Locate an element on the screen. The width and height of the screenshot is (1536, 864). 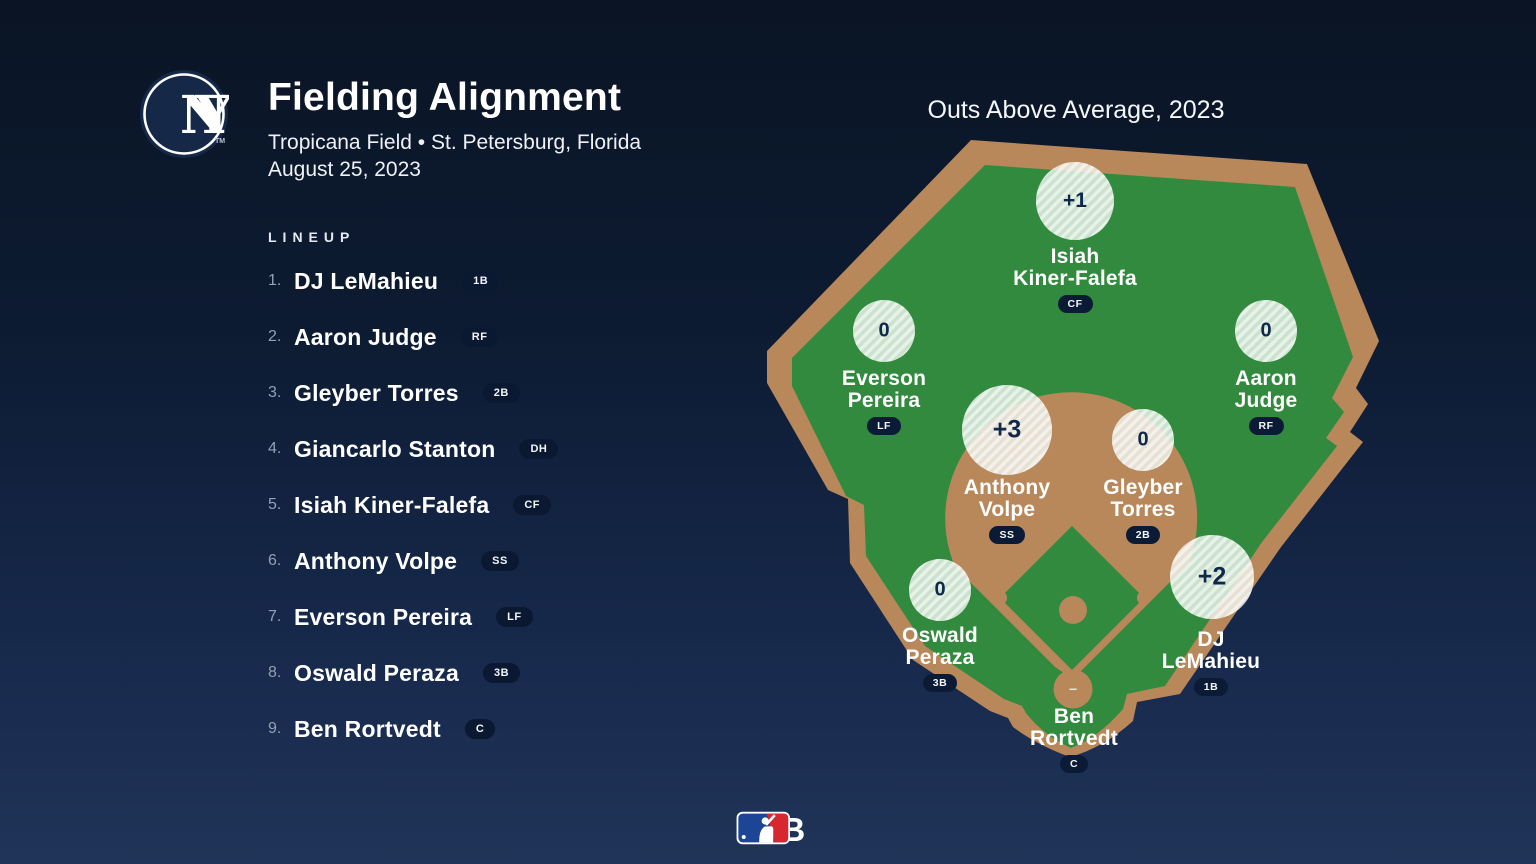
lineup-row-7: 7. Everson Pereira LF is located at coordinates (400, 617).